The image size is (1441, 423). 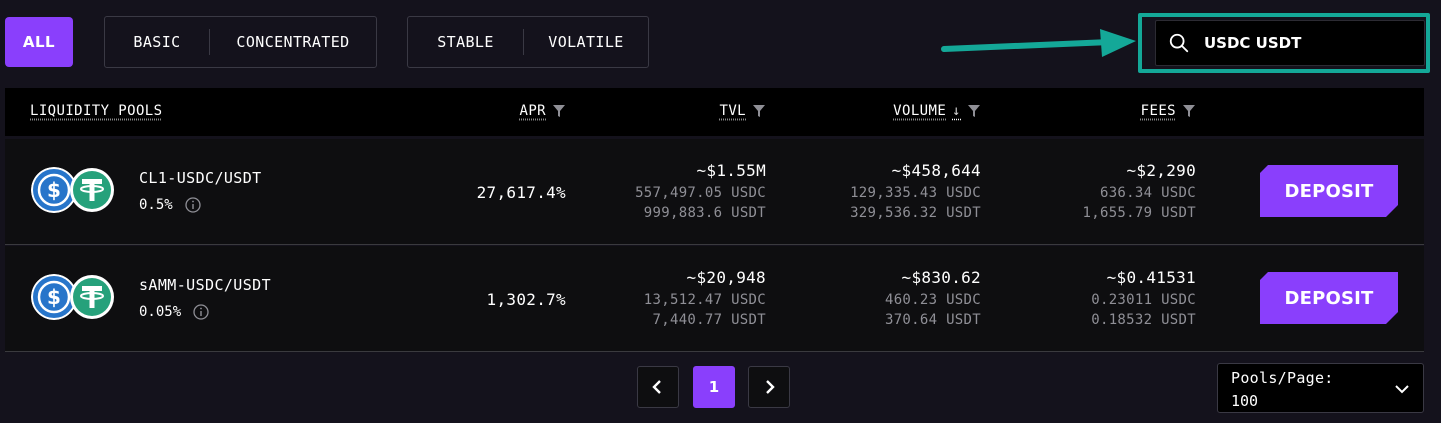 I want to click on pool-name: sAMM-USDC/USDT, so click(x=205, y=285).